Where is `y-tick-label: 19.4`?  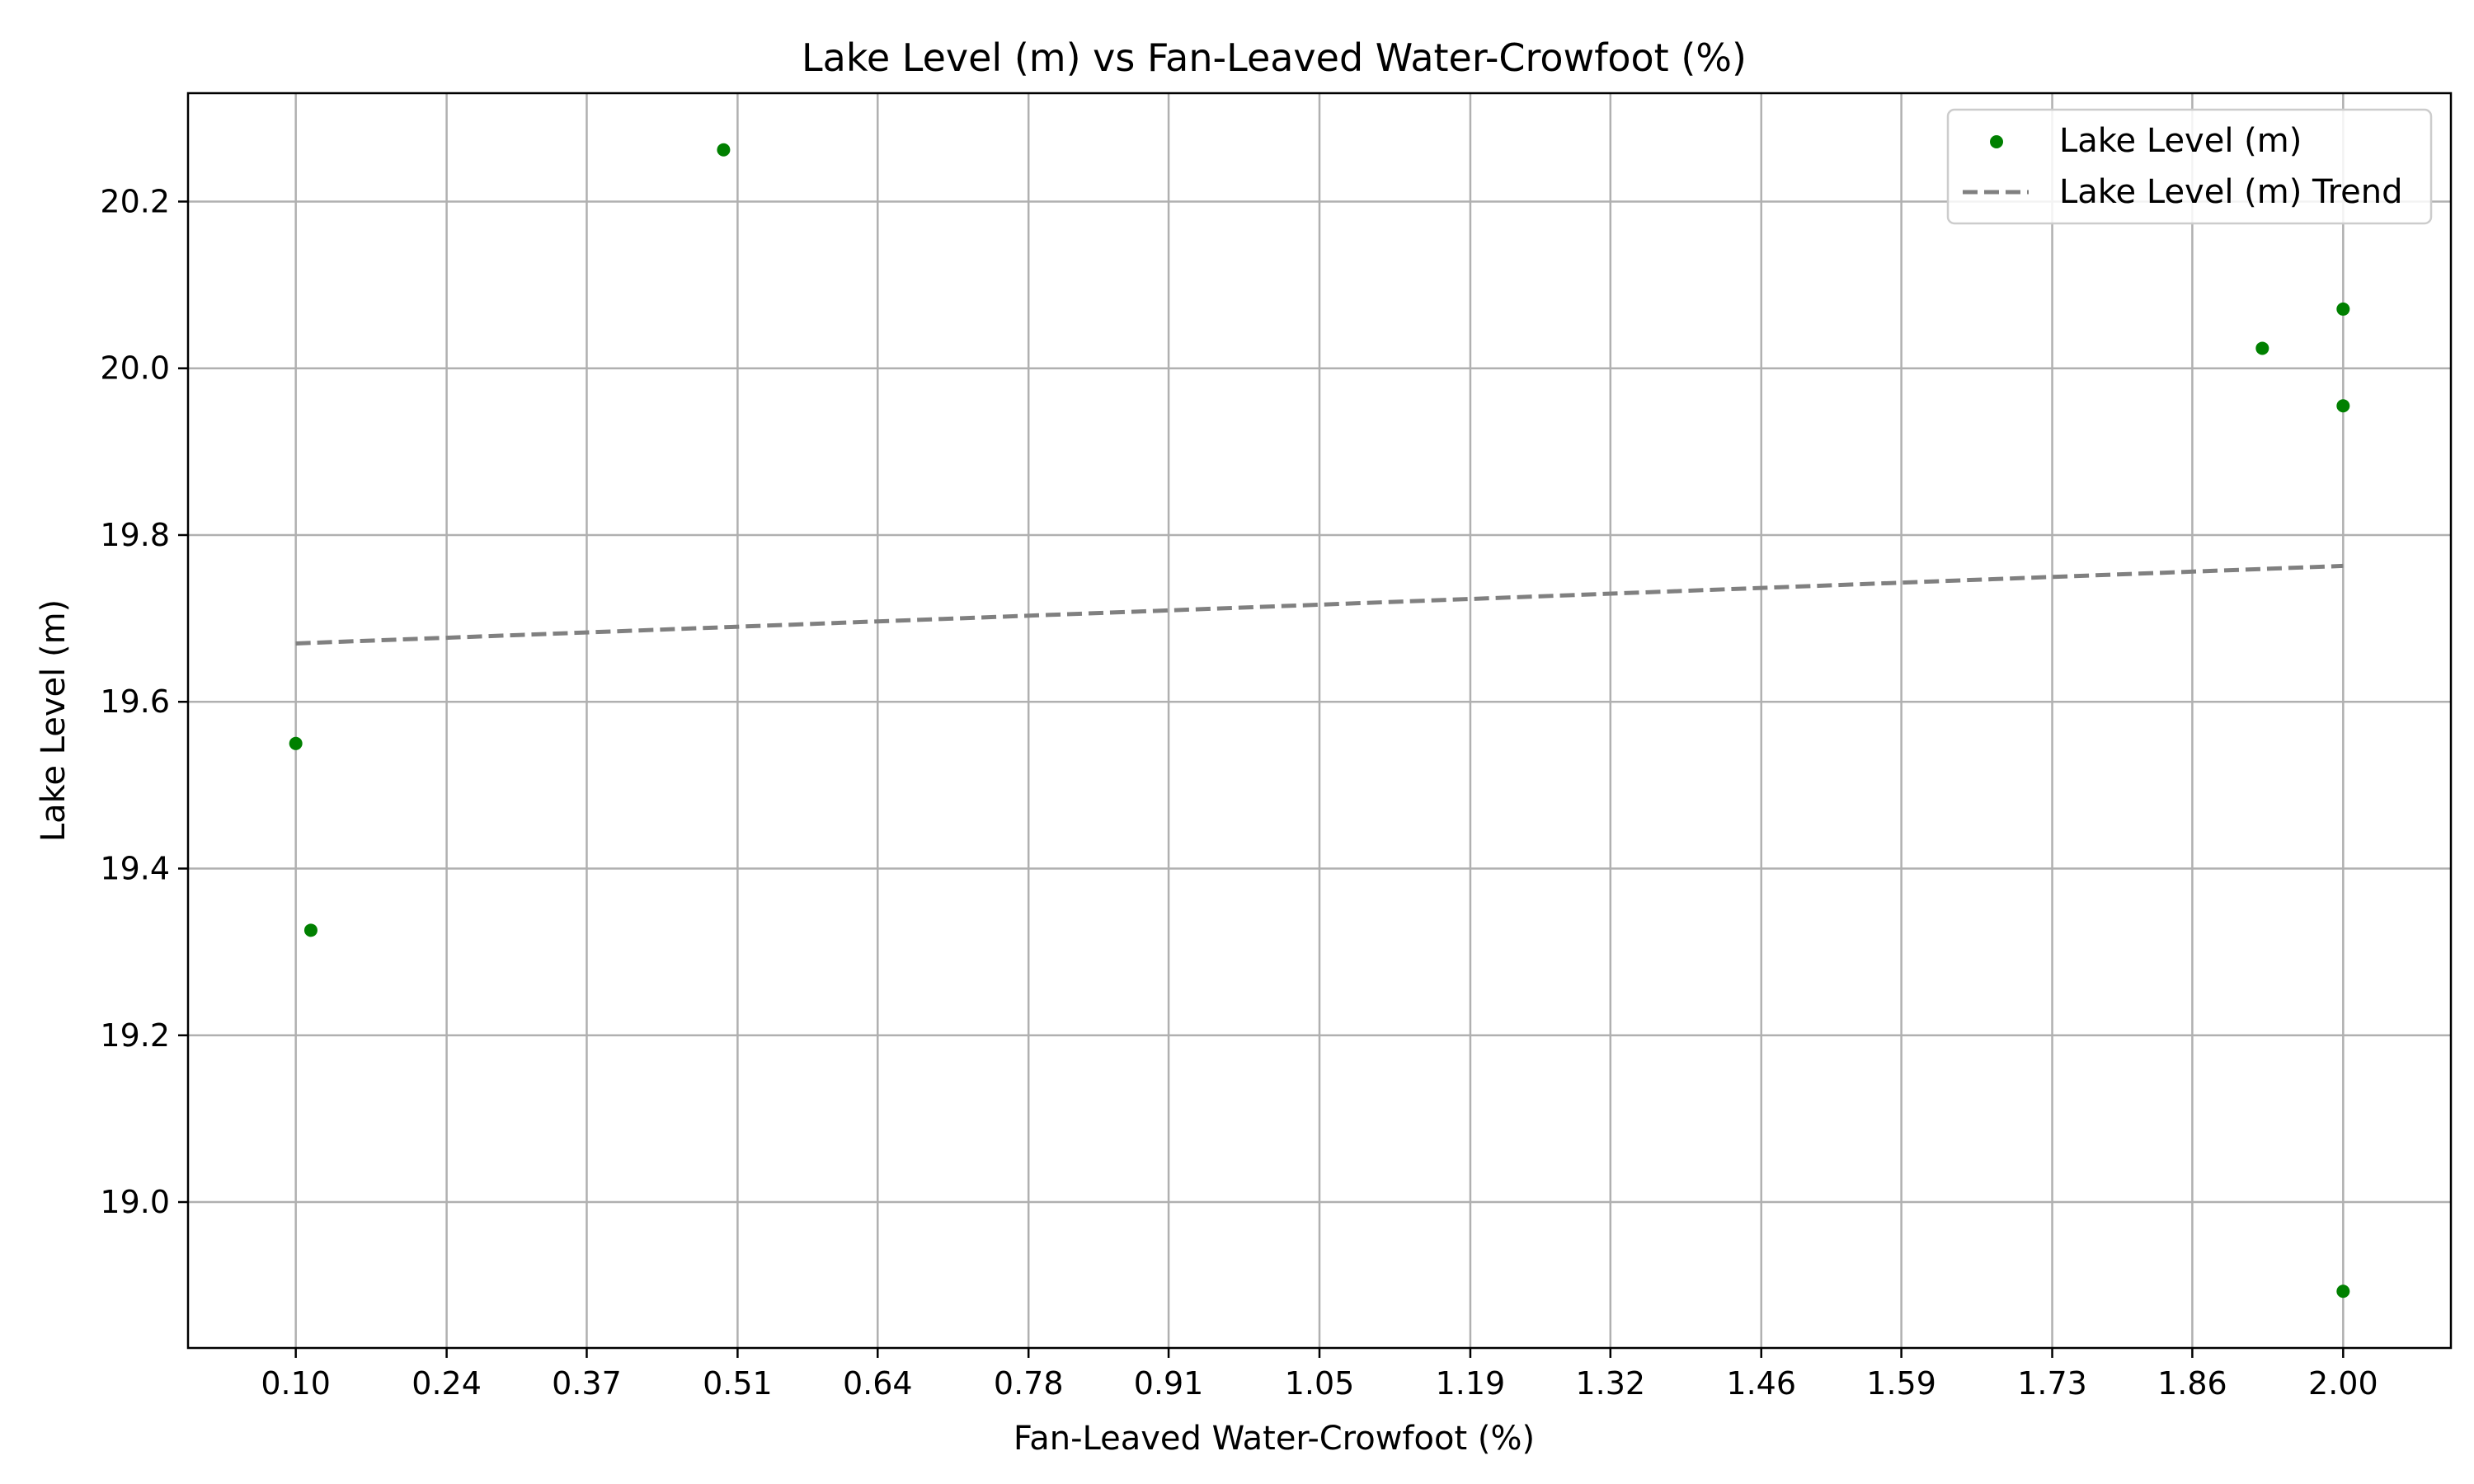 y-tick-label: 19.4 is located at coordinates (135, 869).